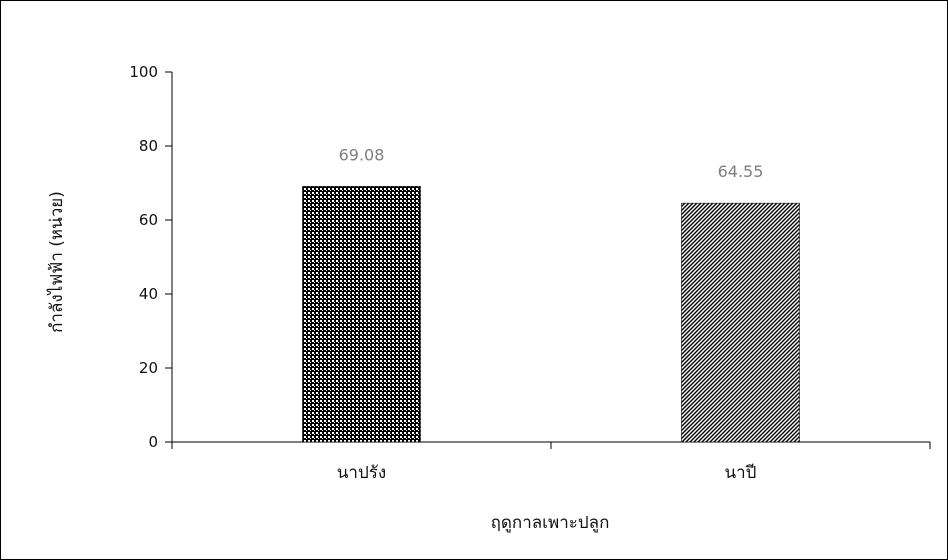 Image resolution: width=948 pixels, height=560 pixels. Describe the element at coordinates (362, 154) in the screenshot. I see `data-label: 69.08` at that location.